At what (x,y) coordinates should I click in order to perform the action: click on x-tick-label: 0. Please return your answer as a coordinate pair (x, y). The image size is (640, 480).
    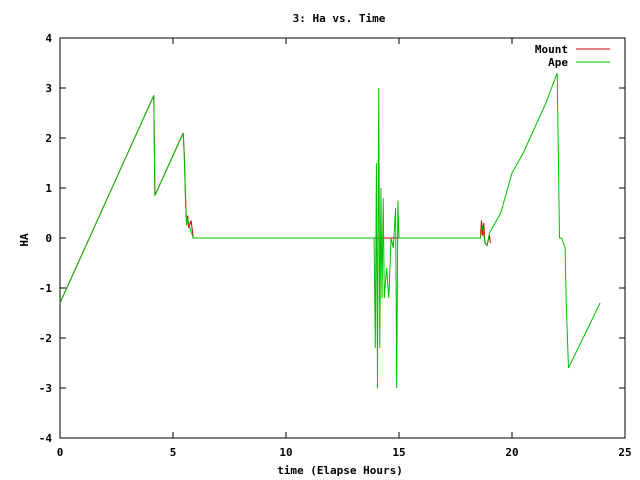
    Looking at the image, I should click on (60, 452).